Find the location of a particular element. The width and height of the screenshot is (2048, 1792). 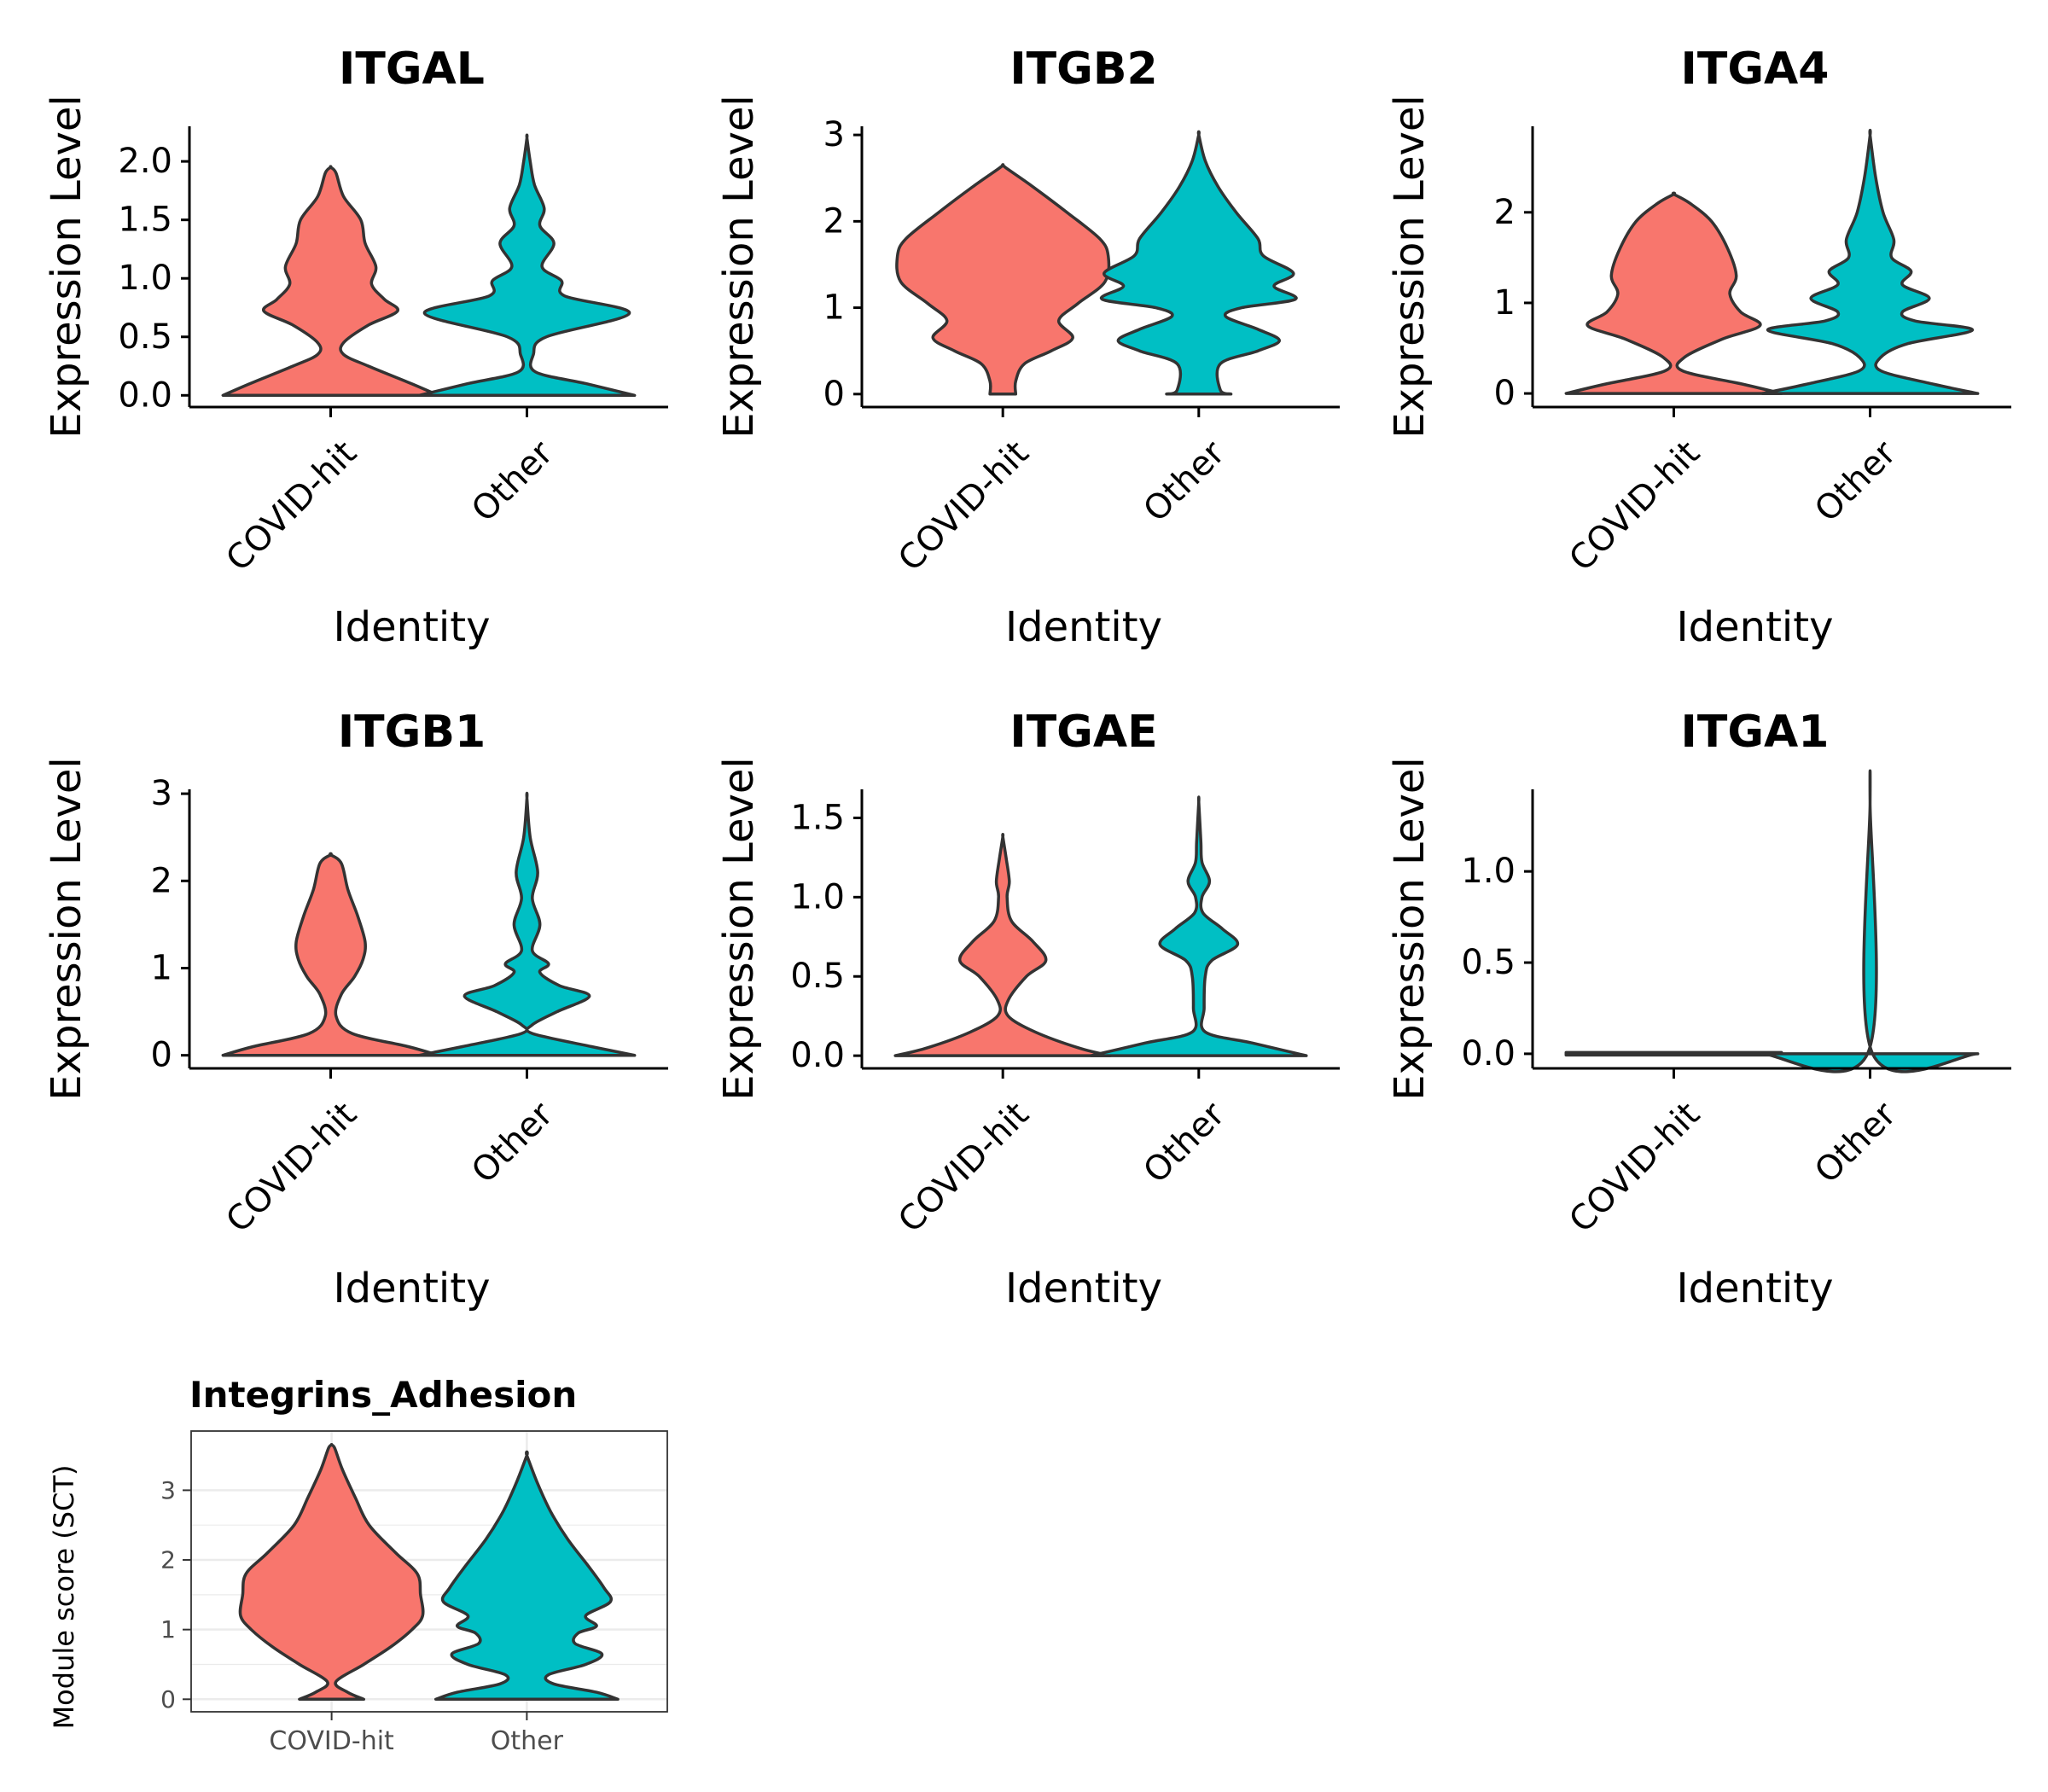

panel-title: ITGB2 is located at coordinates (1083, 69).